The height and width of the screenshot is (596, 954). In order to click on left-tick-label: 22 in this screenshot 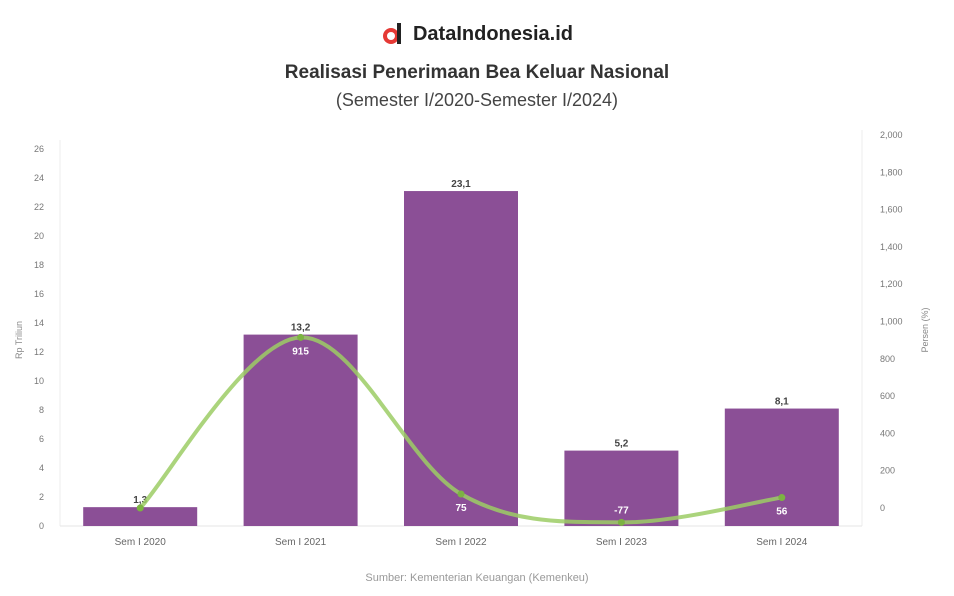, I will do `click(39, 207)`.